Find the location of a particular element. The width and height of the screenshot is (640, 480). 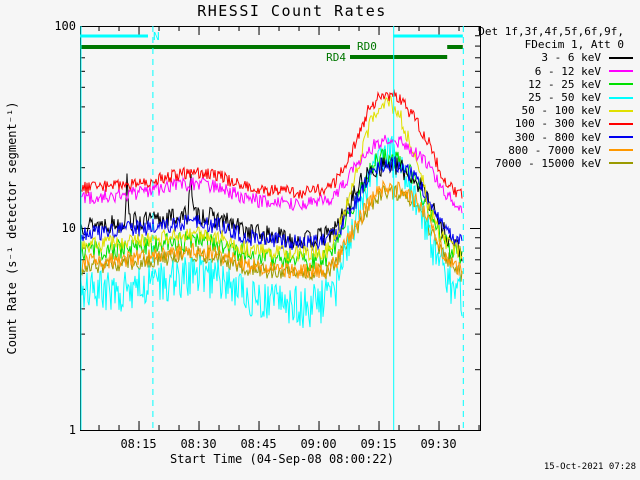

curve-100-300keV is located at coordinates (272, 144).